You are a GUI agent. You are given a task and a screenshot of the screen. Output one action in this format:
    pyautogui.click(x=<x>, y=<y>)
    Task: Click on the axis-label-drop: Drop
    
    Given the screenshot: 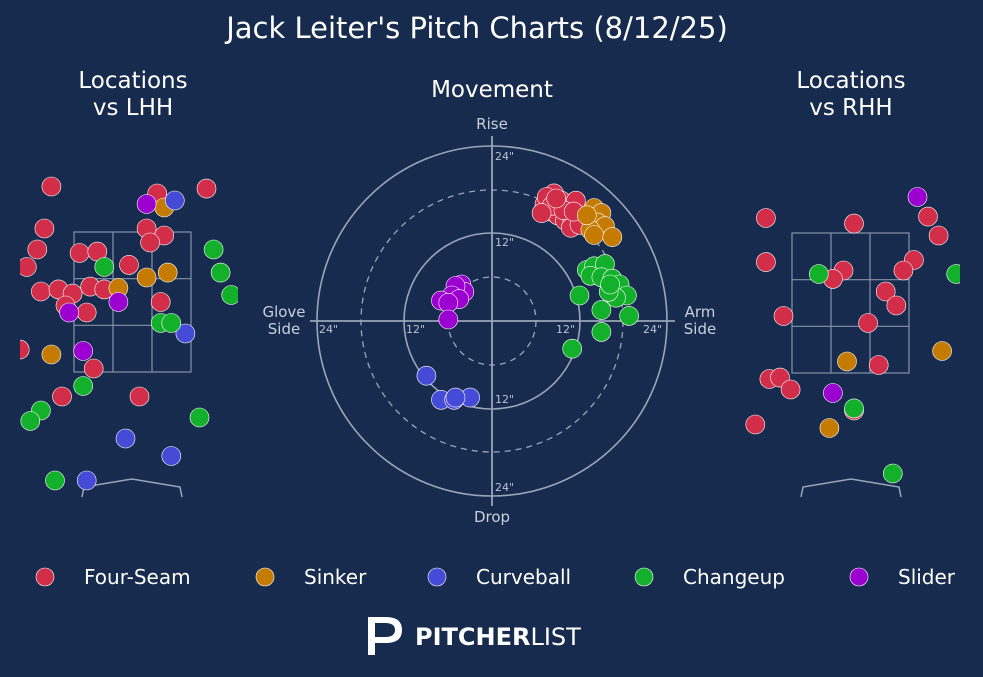 What is the action you would take?
    pyautogui.click(x=492, y=517)
    